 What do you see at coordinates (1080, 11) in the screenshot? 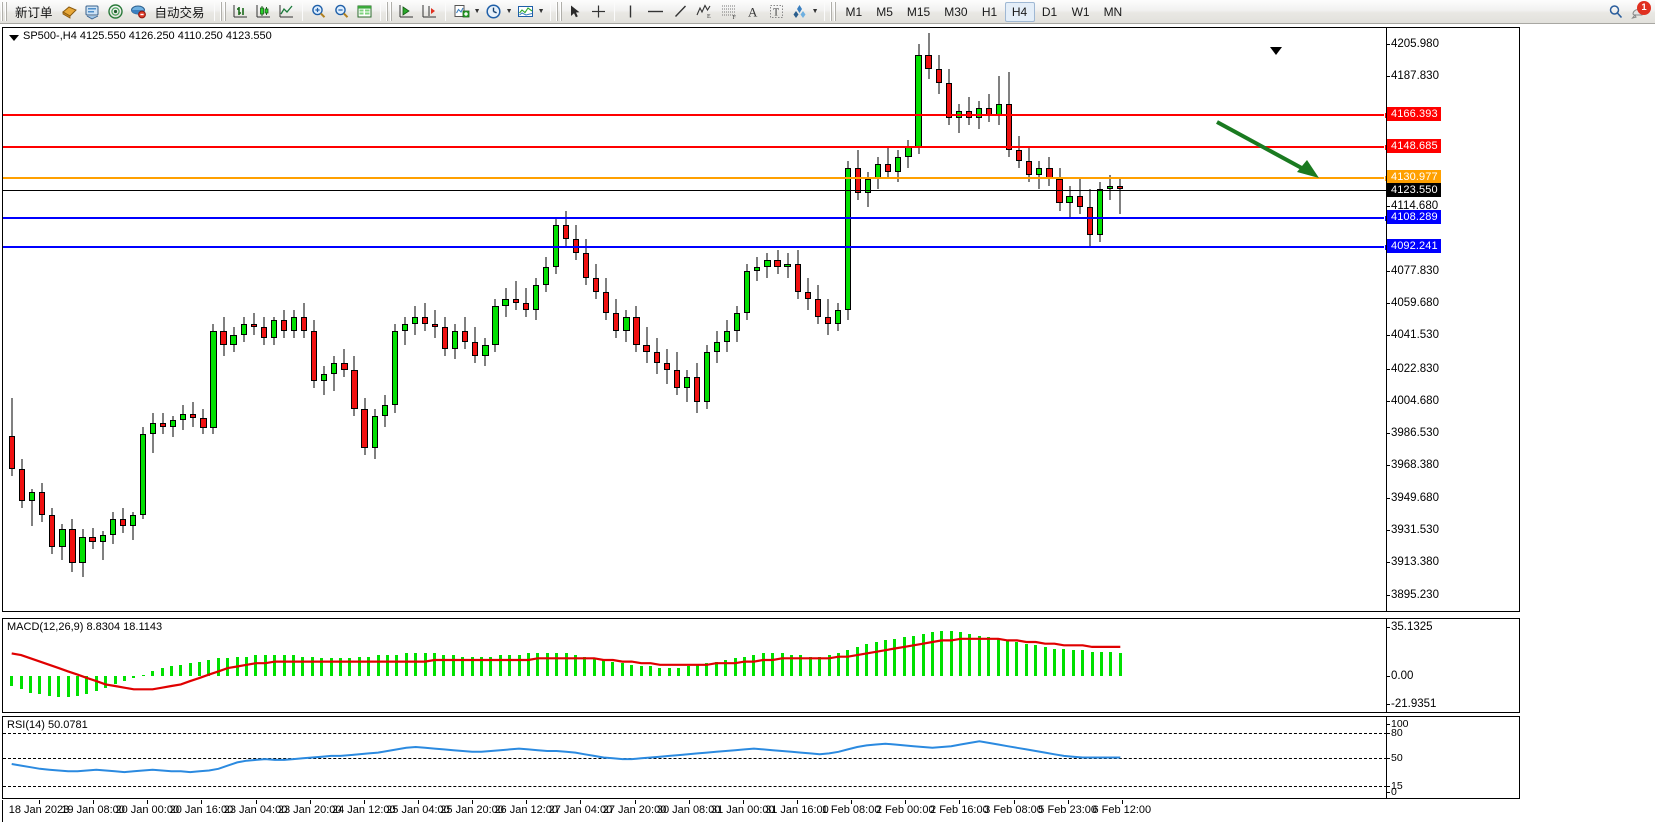
I see `timeframe-button-w1: W1` at bounding box center [1080, 11].